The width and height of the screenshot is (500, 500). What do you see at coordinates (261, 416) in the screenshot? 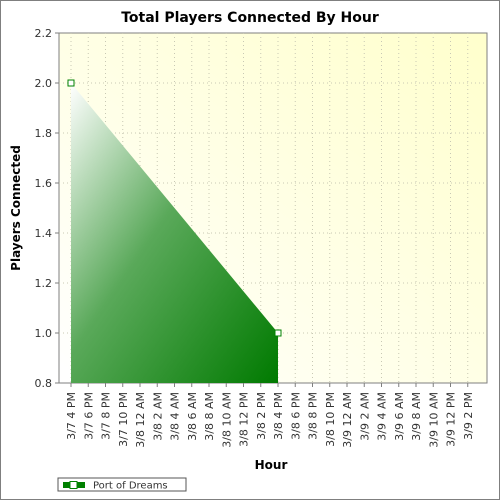
I see `x-tick-label: 3/8 2 PM` at bounding box center [261, 416].